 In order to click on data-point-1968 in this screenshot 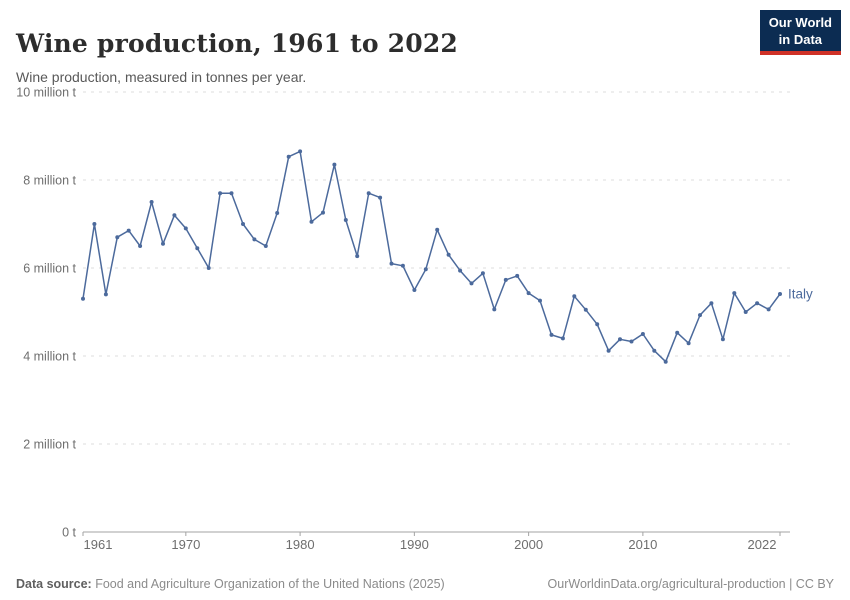, I will do `click(163, 243)`.